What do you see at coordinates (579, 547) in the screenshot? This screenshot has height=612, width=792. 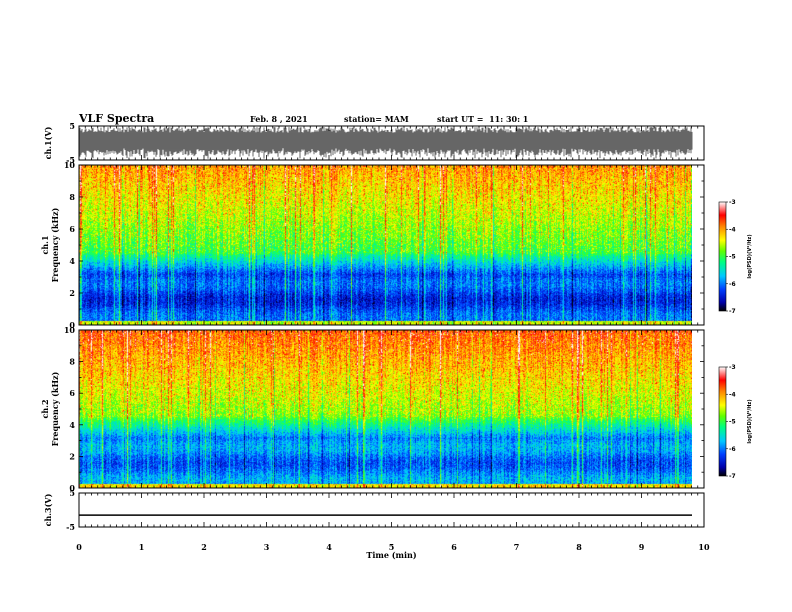 I see `x-tick-label: 8` at bounding box center [579, 547].